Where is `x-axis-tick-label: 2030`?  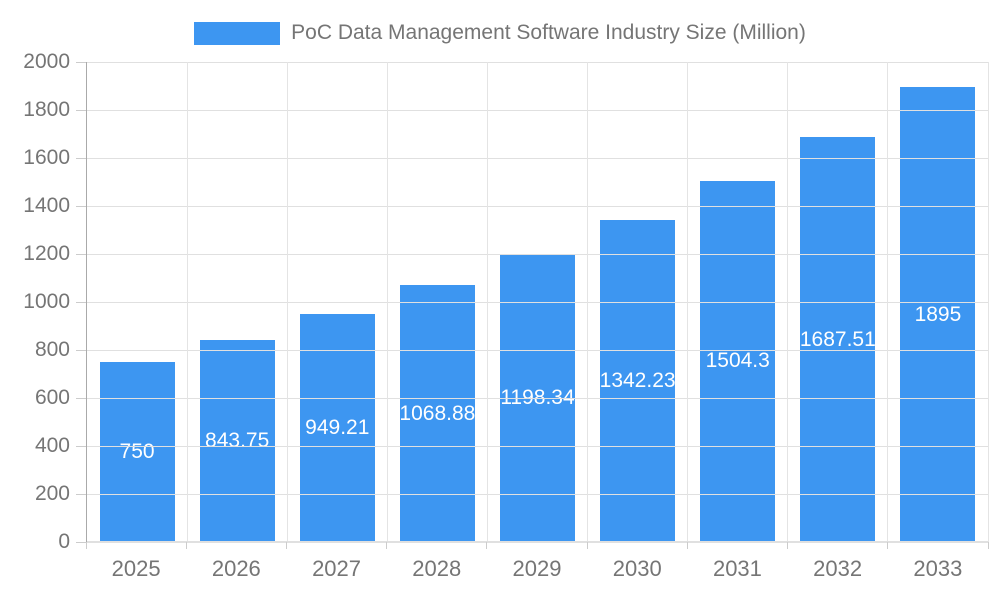 x-axis-tick-label: 2030 is located at coordinates (637, 568).